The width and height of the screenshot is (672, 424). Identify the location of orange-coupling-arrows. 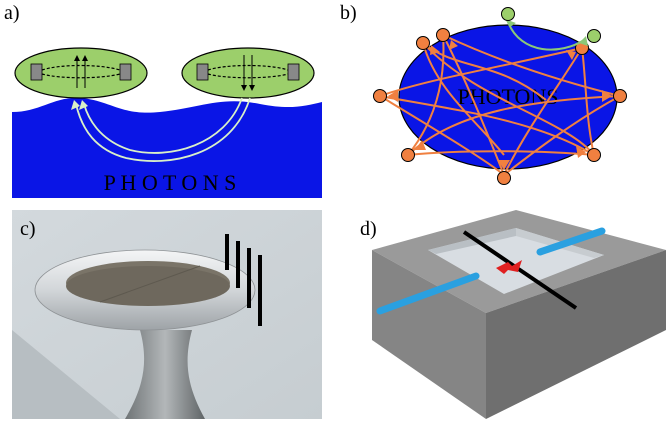
(500, 105).